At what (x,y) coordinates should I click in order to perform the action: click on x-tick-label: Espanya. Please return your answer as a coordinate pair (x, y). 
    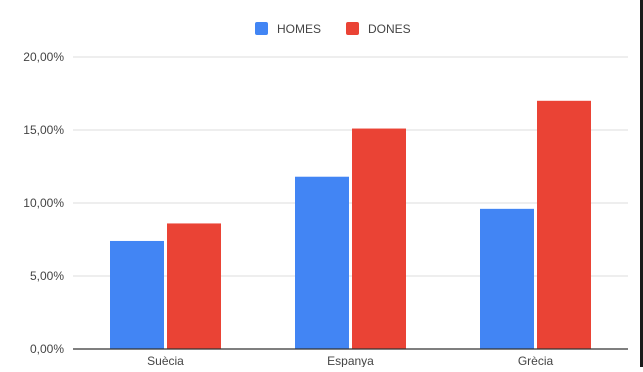
    Looking at the image, I should click on (350, 360).